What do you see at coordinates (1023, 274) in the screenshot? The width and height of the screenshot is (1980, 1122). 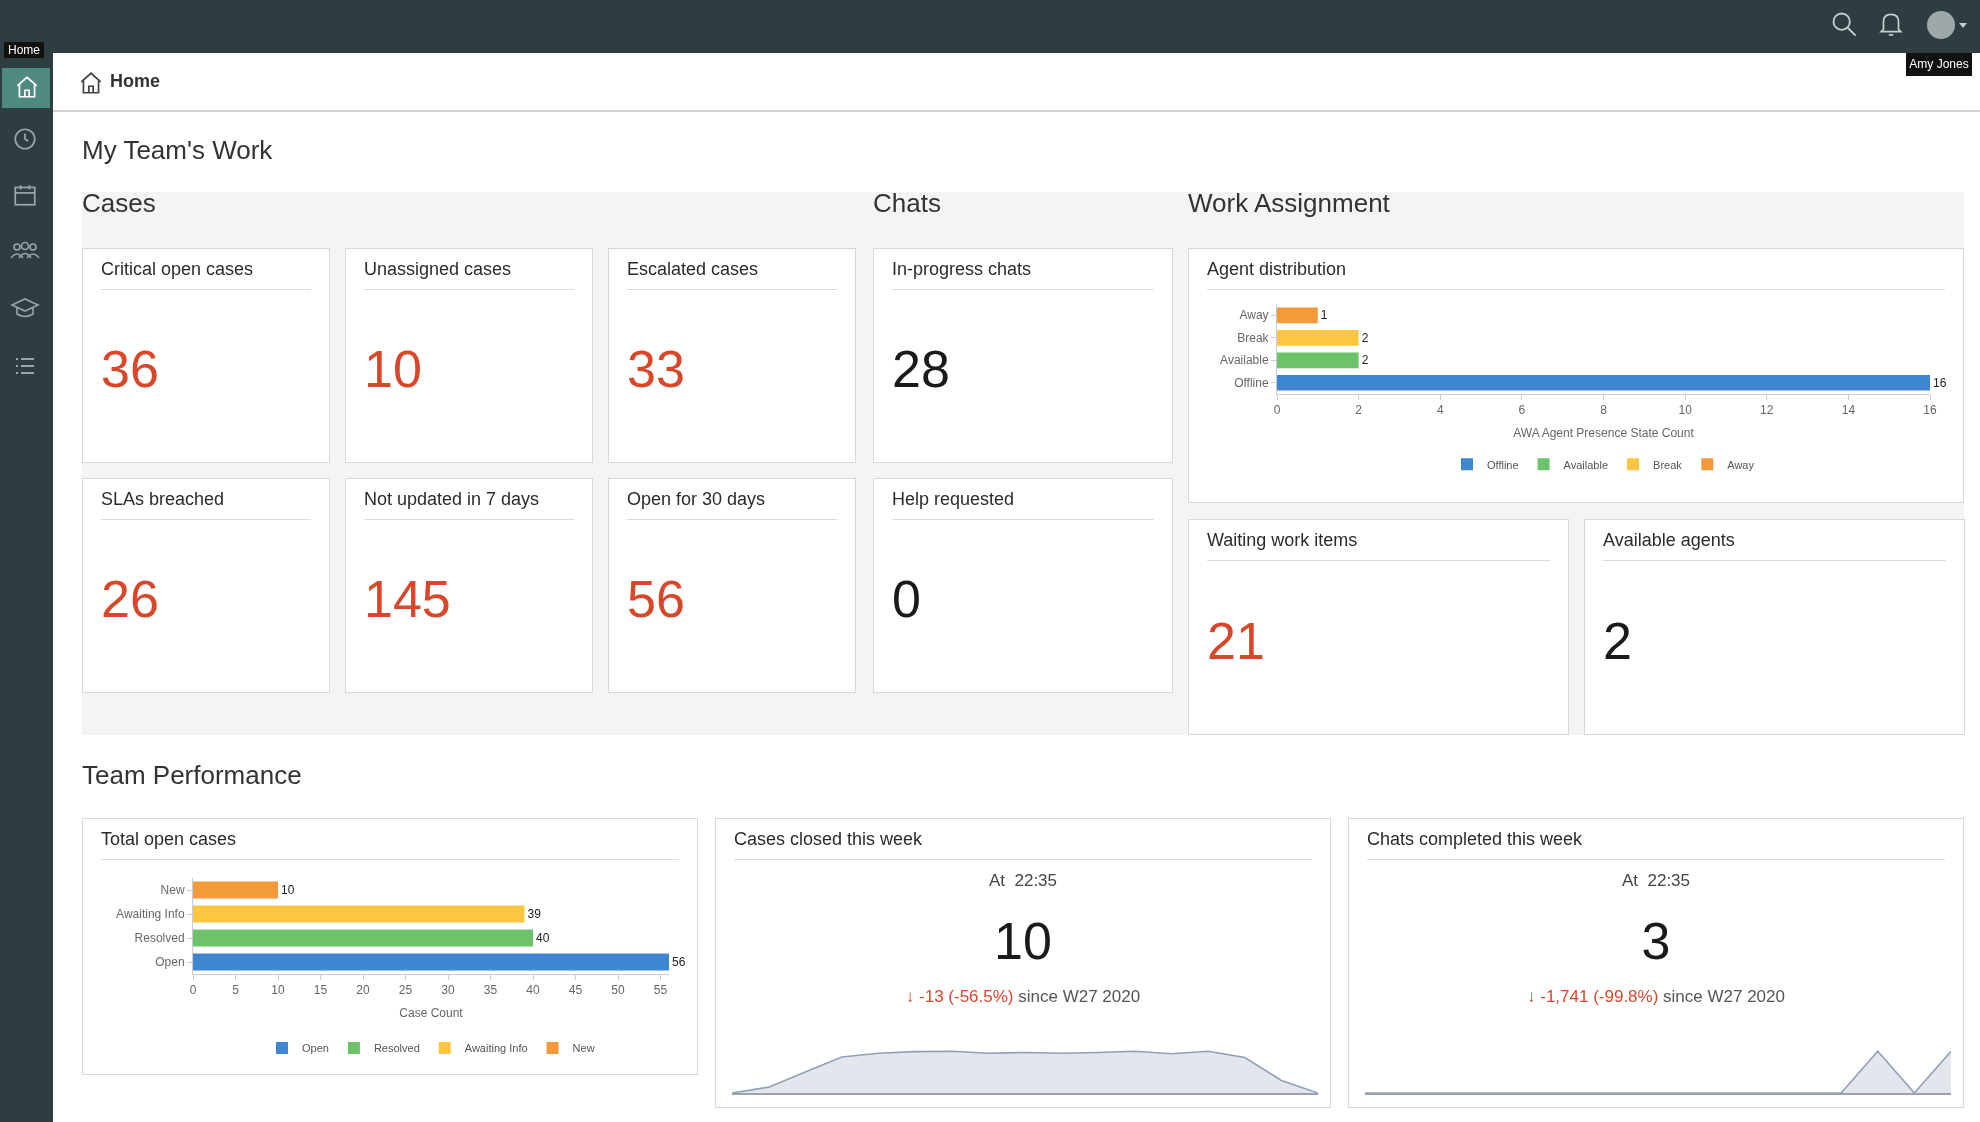 I see `text: In-progress chats` at bounding box center [1023, 274].